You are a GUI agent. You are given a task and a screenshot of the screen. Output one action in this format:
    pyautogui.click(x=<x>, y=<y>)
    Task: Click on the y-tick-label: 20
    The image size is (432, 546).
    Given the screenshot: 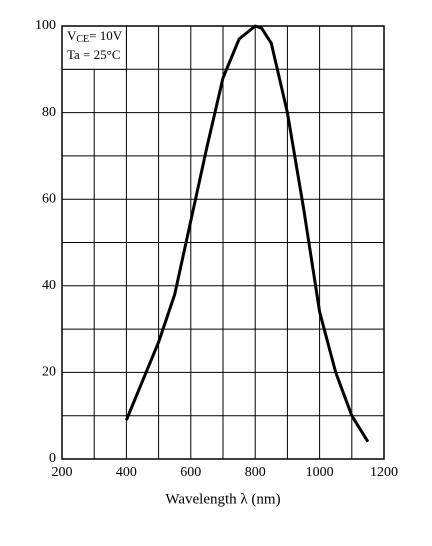 What is the action you would take?
    pyautogui.click(x=49, y=372)
    